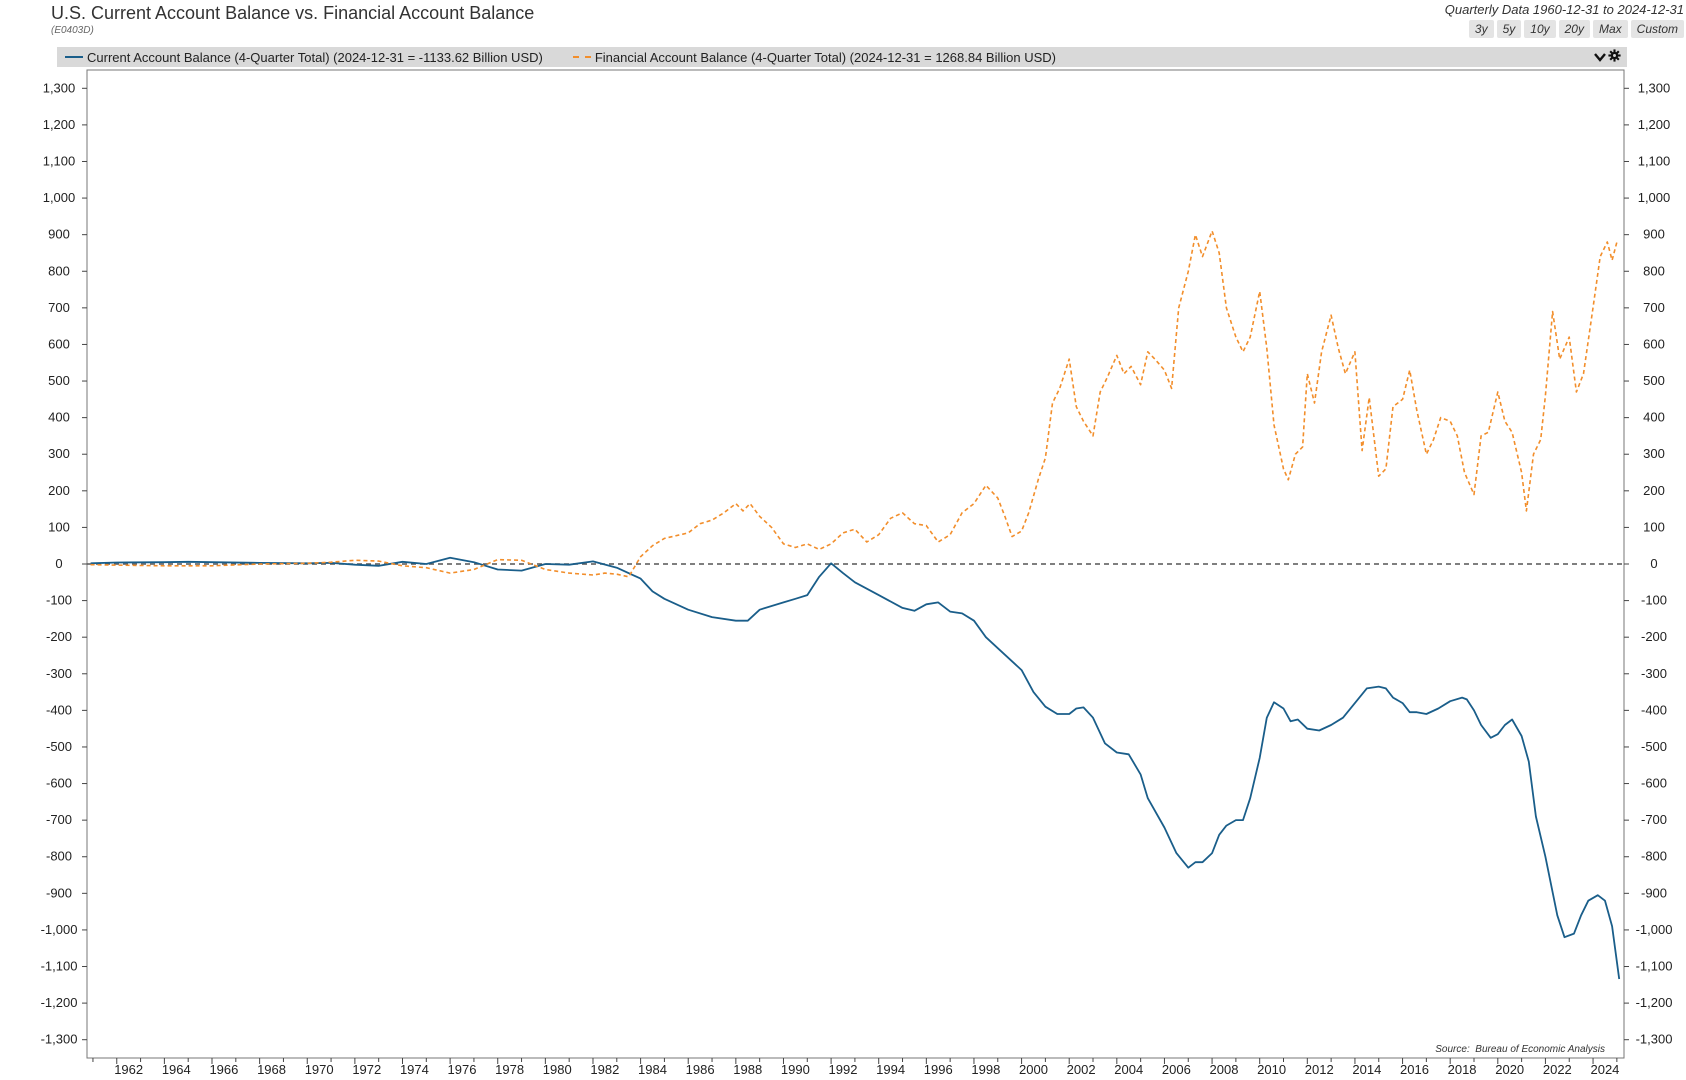 Image resolution: width=1686 pixels, height=1080 pixels. I want to click on y-tick-label-left: -100, so click(59, 600).